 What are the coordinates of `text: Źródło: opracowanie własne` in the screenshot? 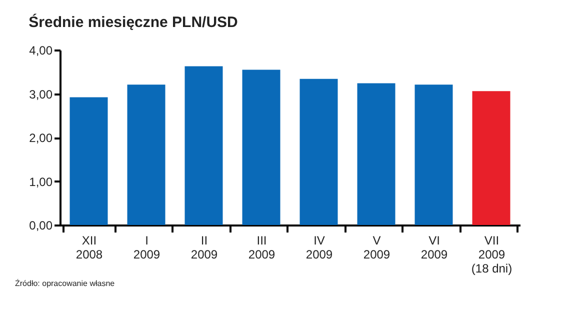 It's located at (65, 283).